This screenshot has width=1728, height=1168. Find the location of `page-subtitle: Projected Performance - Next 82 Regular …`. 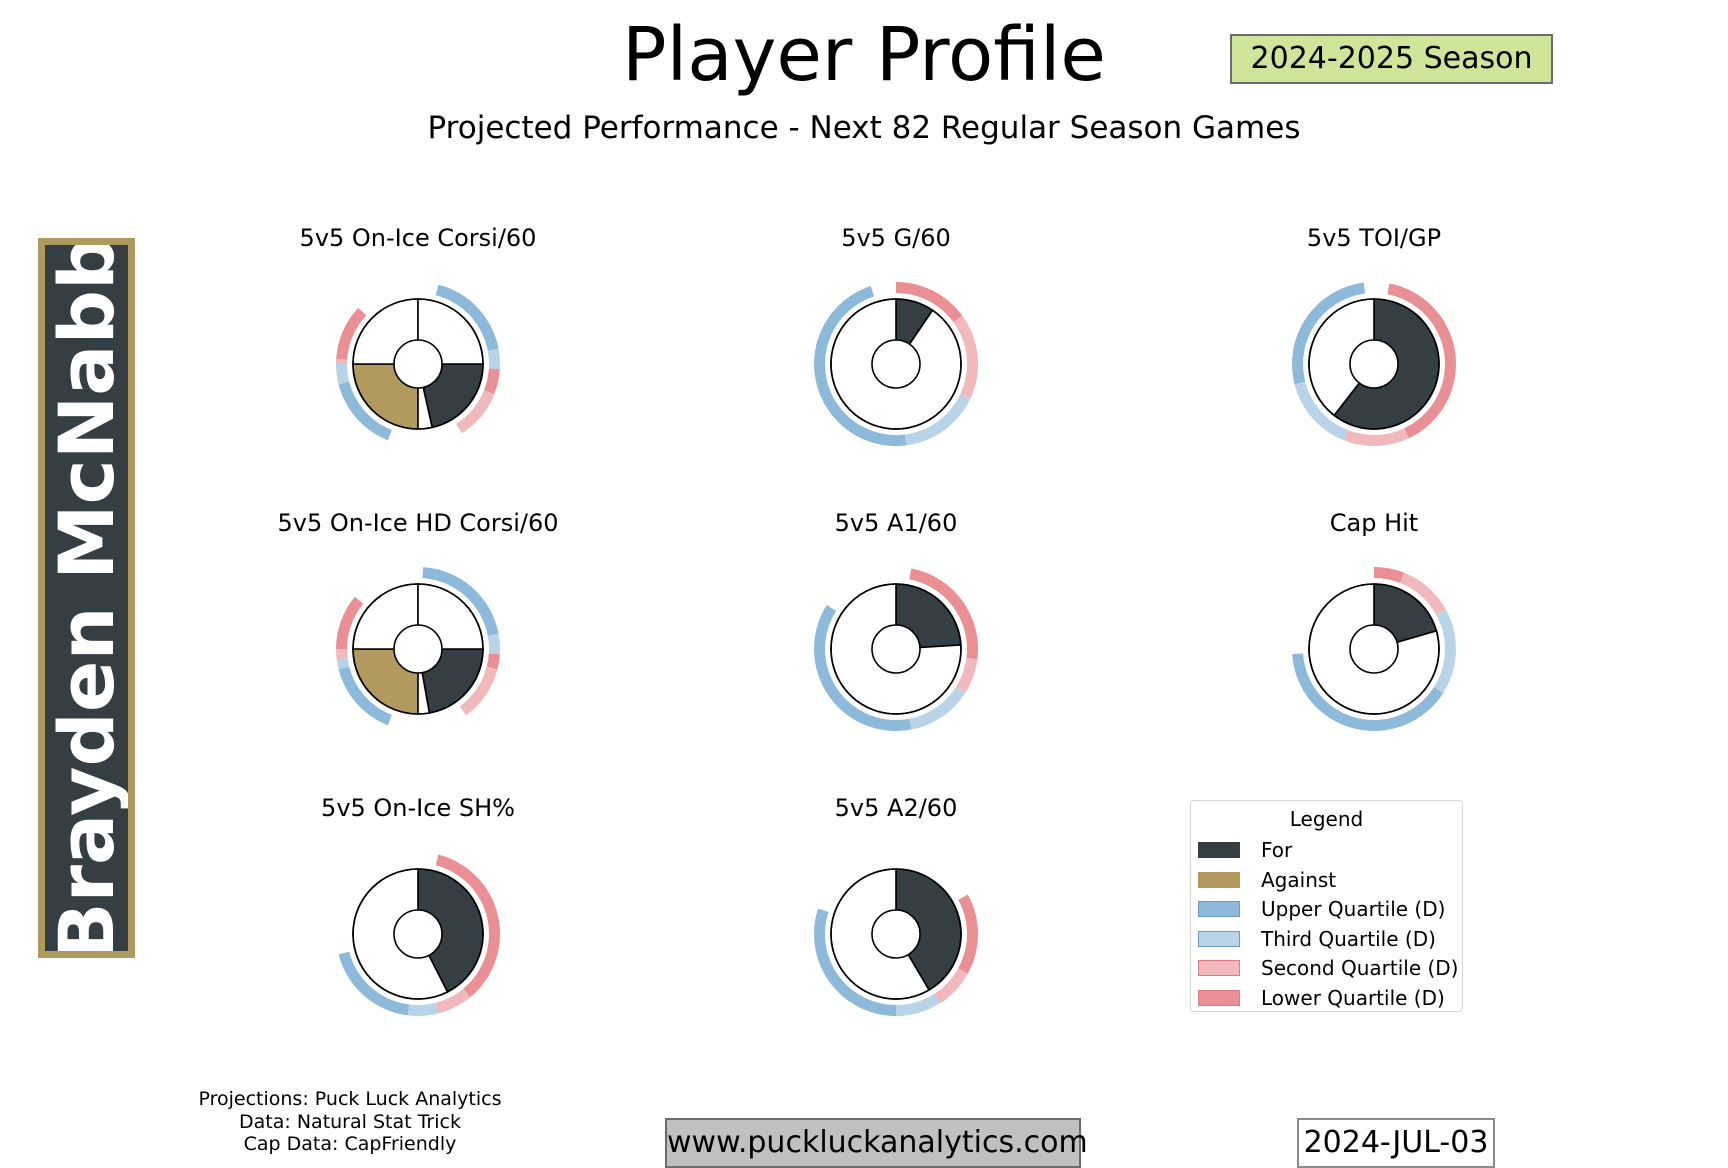

page-subtitle: Projected Performance - Next 82 Regular … is located at coordinates (864, 128).